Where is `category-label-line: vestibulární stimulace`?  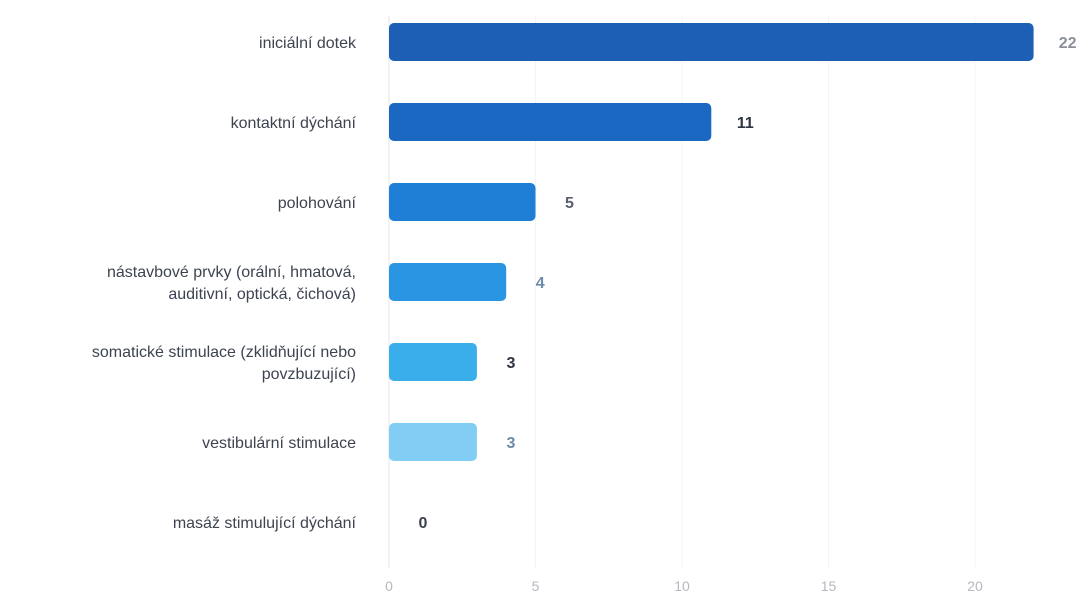
category-label-line: vestibulární stimulace is located at coordinates (279, 443).